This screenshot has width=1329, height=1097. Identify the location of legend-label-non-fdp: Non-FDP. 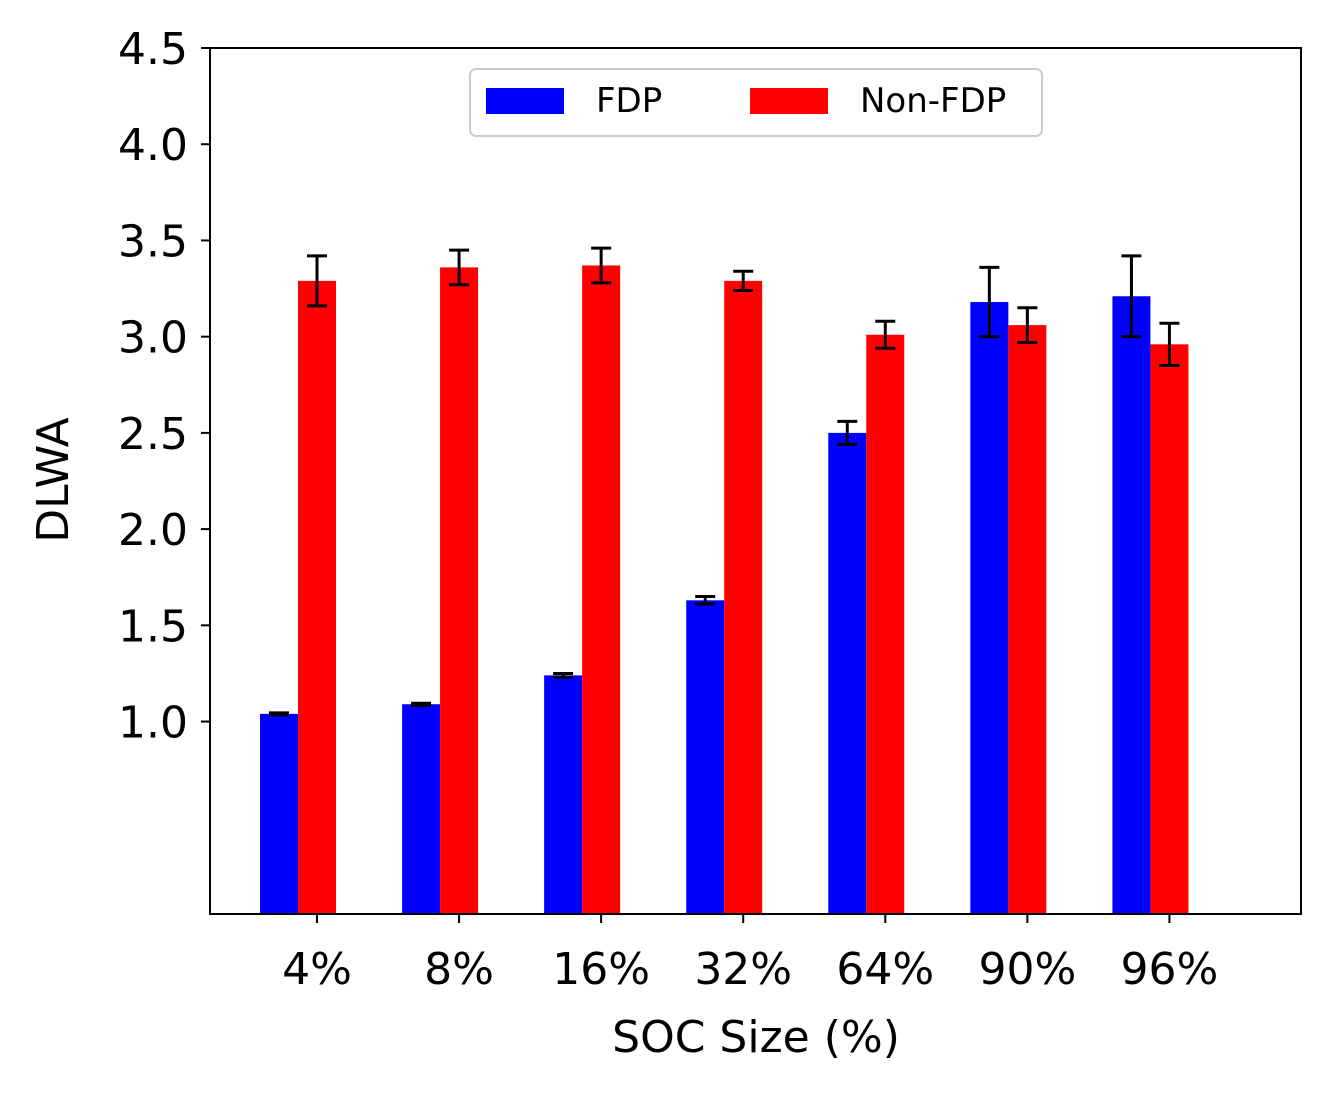
(933, 101).